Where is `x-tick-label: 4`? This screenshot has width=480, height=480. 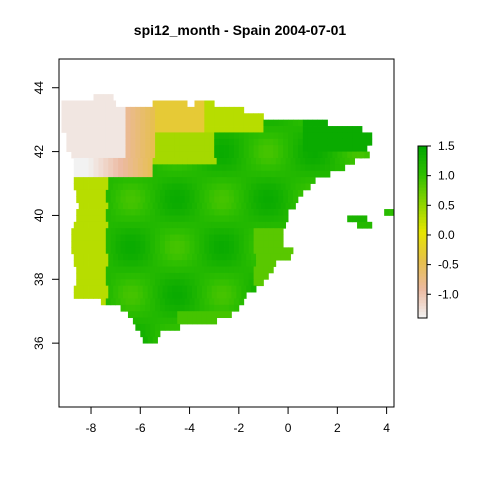 x-tick-label: 4 is located at coordinates (386, 428).